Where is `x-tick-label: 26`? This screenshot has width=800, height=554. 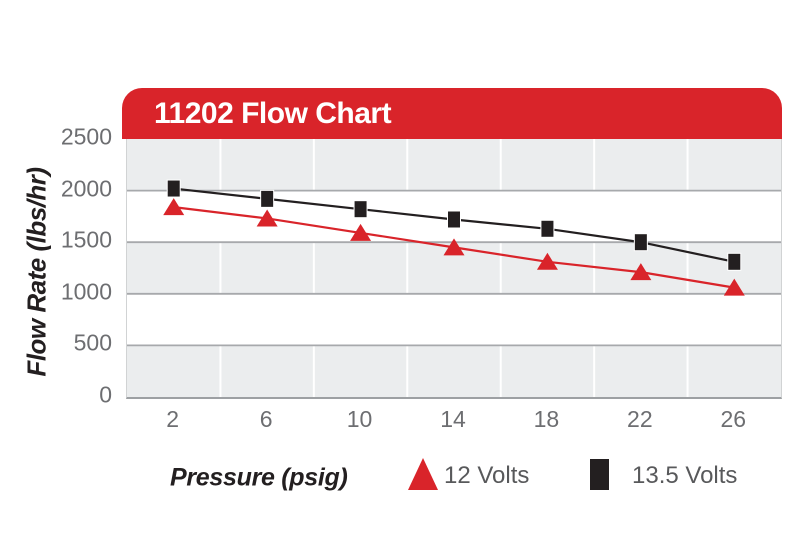 x-tick-label: 26 is located at coordinates (733, 419).